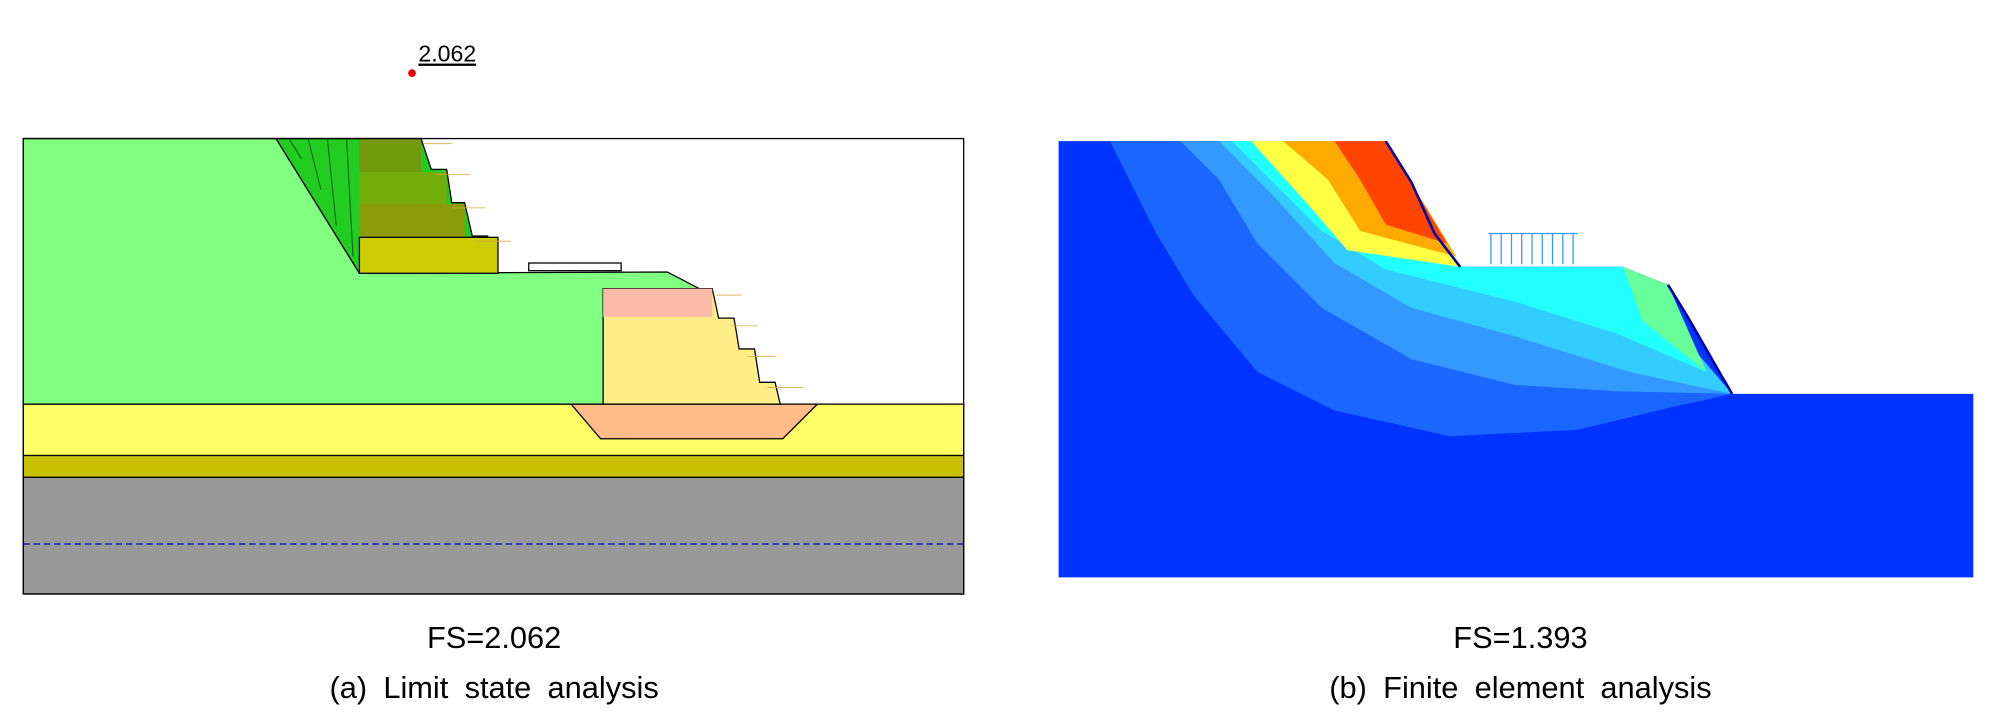 The height and width of the screenshot is (721, 2012). Describe the element at coordinates (493, 535) in the screenshot. I see `rock-layer` at that location.